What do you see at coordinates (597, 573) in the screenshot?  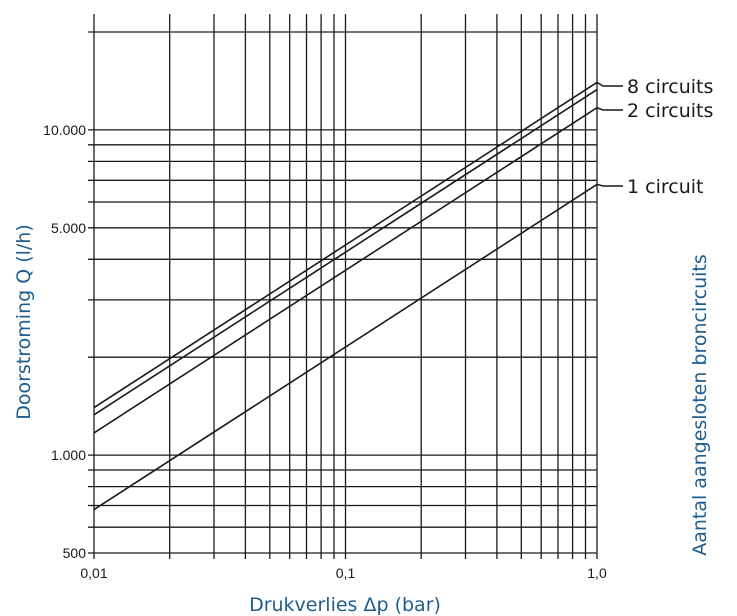 I see `x-tick-label: 1,0` at bounding box center [597, 573].